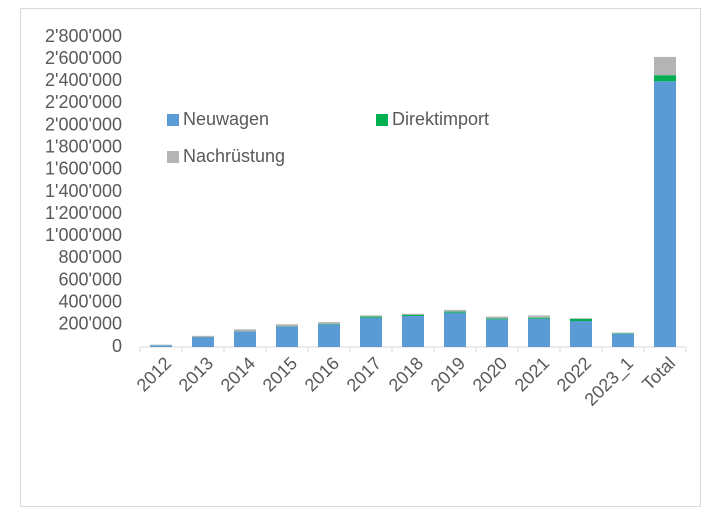 The width and height of the screenshot is (712, 515). Describe the element at coordinates (90, 257) in the screenshot. I see `y-tick-label: 800'000` at that location.